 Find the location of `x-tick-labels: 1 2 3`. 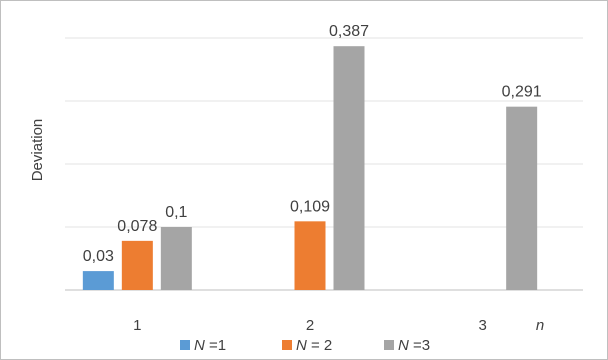

x-tick-labels: 1 2 3 is located at coordinates (310, 325).